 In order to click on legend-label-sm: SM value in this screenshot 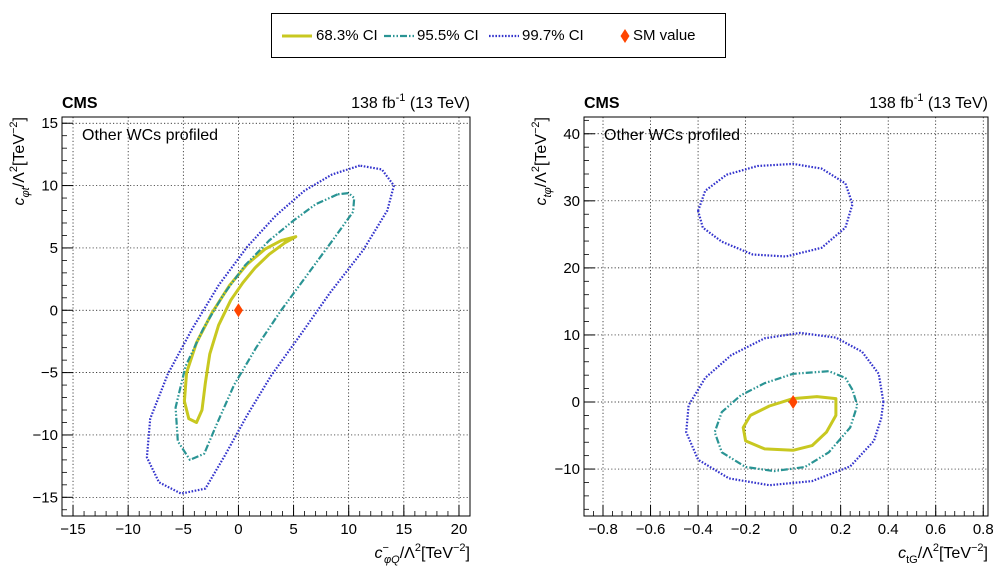, I will do `click(664, 35)`.